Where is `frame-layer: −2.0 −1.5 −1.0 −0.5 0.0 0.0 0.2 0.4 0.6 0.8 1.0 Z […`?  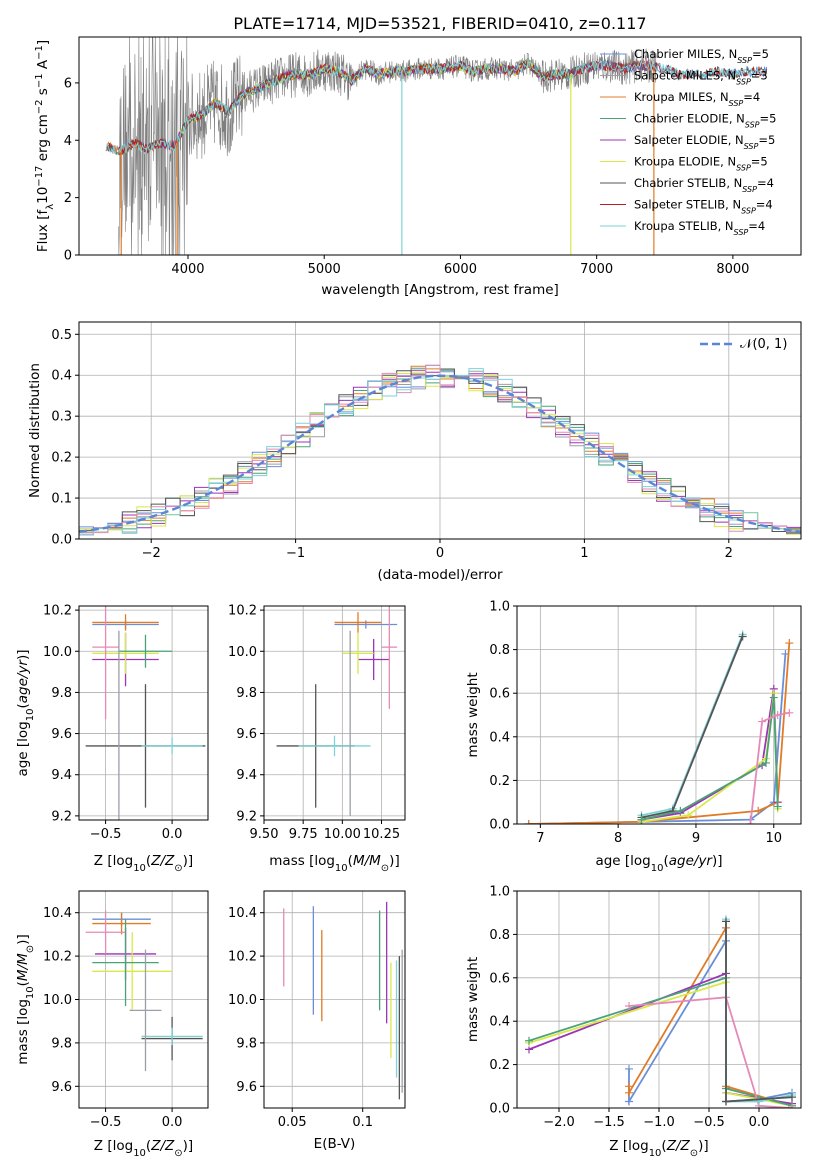
frame-layer: −2.0 −1.5 −1.0 −0.5 0.0 0.0 0.2 0.4 0.6 0.8 1.0 Z [… is located at coordinates (633, 1022).